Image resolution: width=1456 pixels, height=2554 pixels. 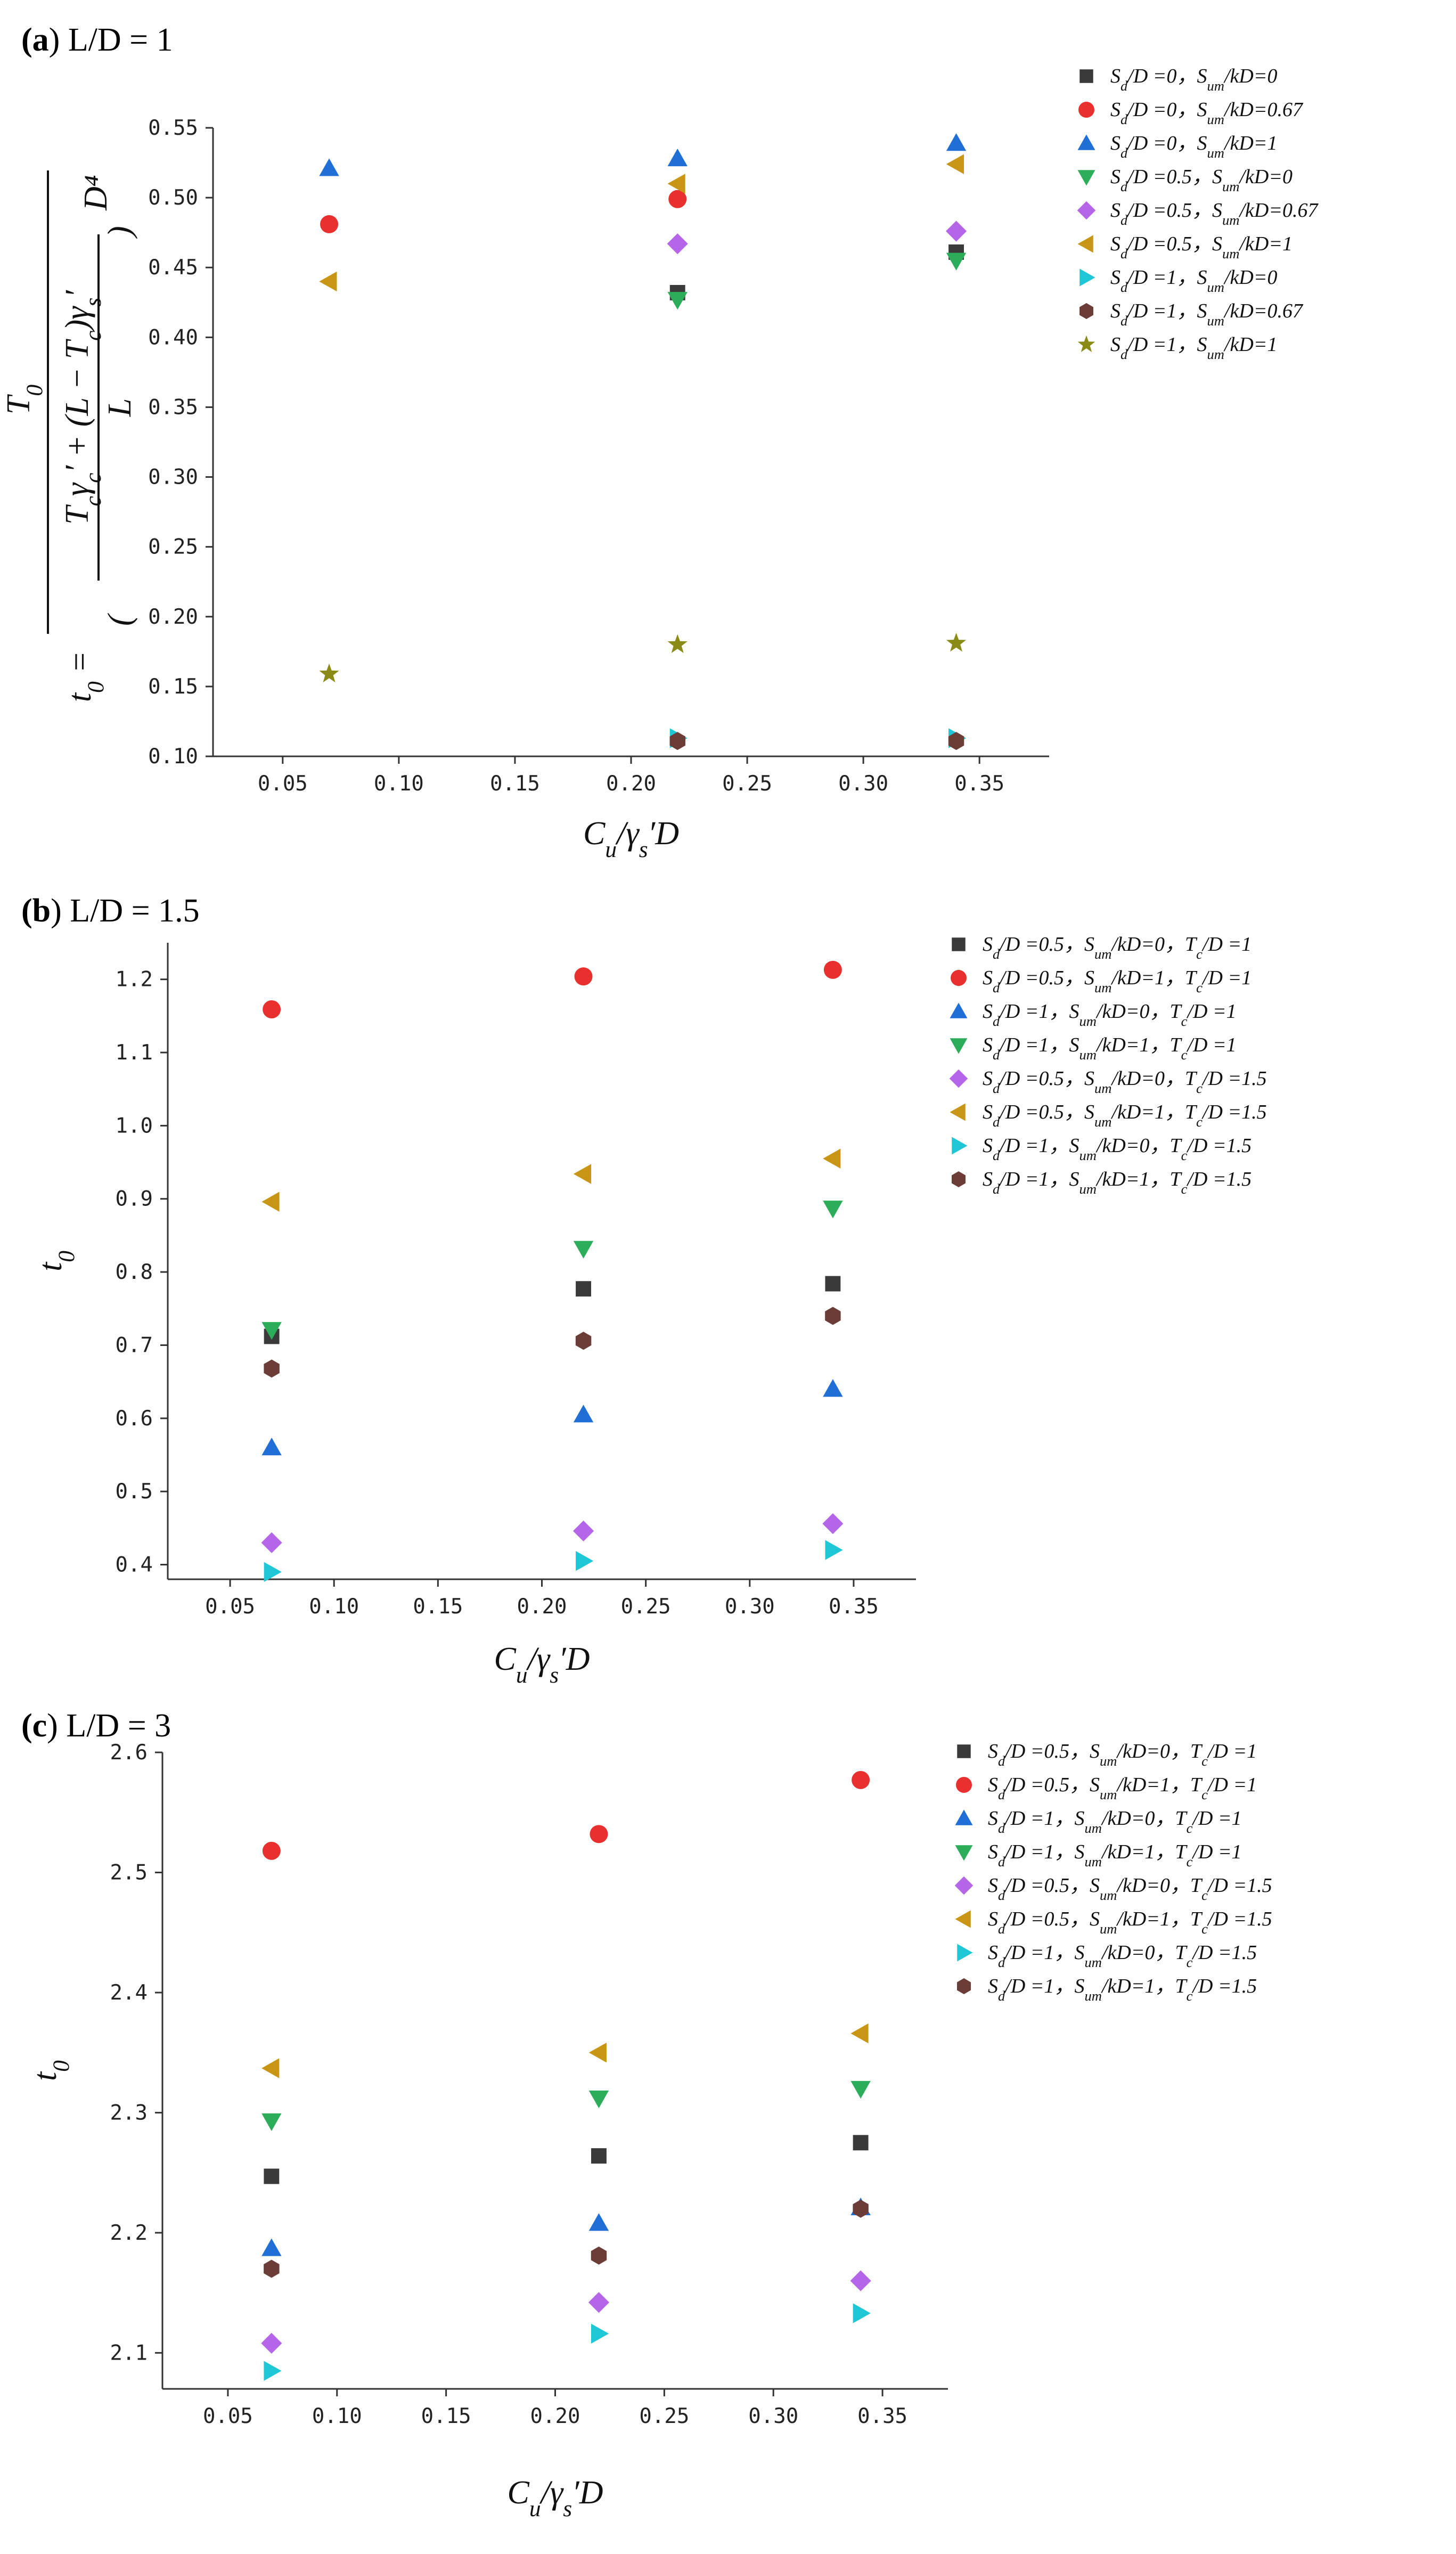 What do you see at coordinates (110, 911) in the screenshot?
I see `panel-title: (b) L/D = 1.5` at bounding box center [110, 911].